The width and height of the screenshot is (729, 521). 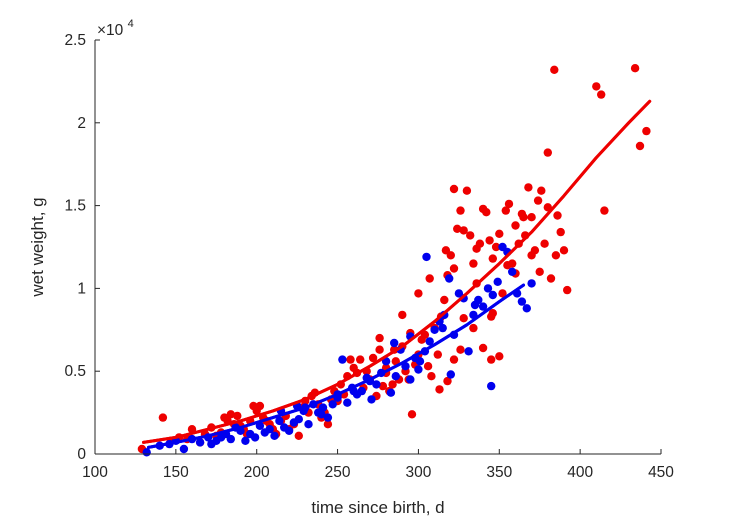 What do you see at coordinates (377, 507) in the screenshot?
I see `x-axis-label: time since birth, d` at bounding box center [377, 507].